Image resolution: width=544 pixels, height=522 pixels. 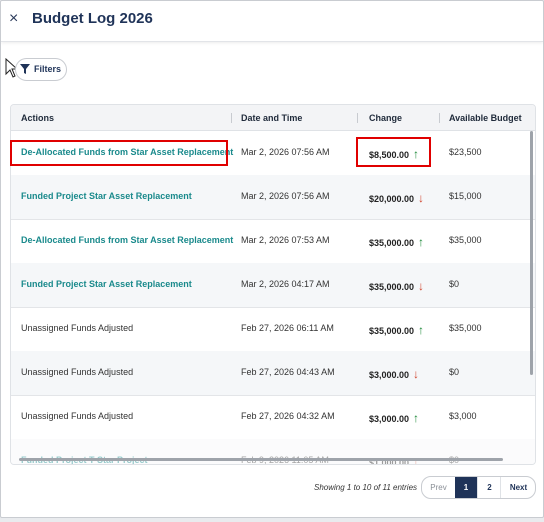 I want to click on date-time-cell: Feb 27, 2026 06:11 AM, so click(x=287, y=328).